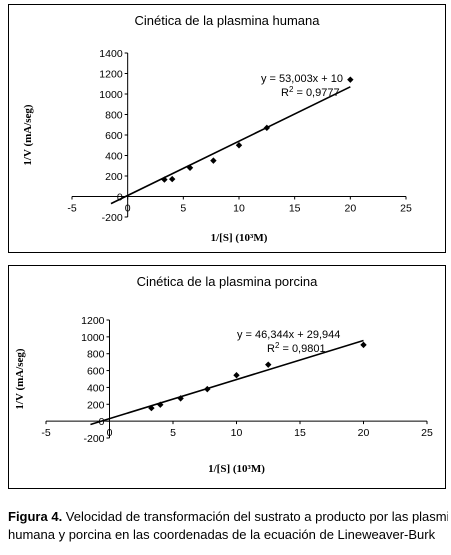 The image size is (451, 555). I want to click on r-squared: R2 = 0,9801, so click(296, 348).